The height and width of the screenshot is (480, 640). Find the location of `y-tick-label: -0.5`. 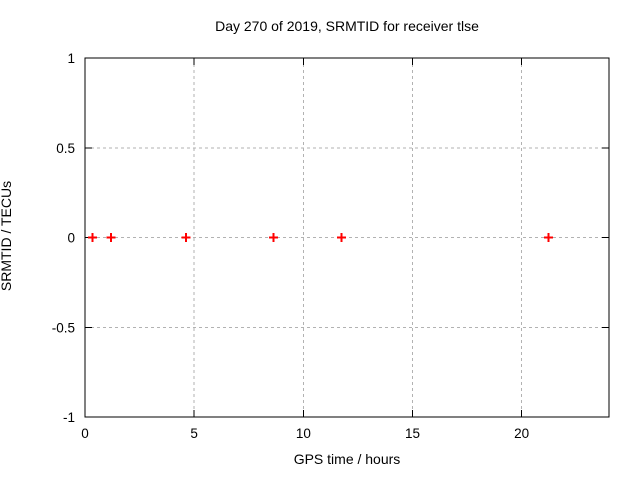

y-tick-label: -0.5 is located at coordinates (63, 327).